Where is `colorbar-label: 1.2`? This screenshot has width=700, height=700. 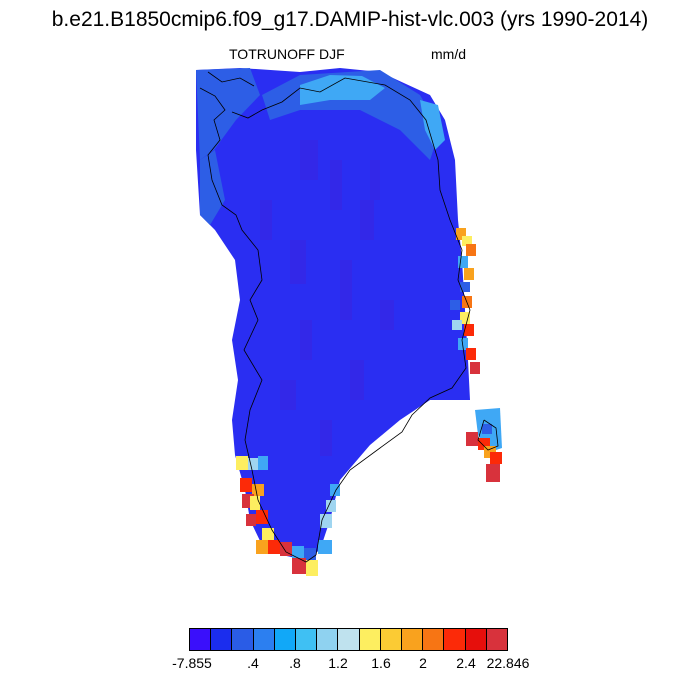
colorbar-label: 1.2 is located at coordinates (338, 663).